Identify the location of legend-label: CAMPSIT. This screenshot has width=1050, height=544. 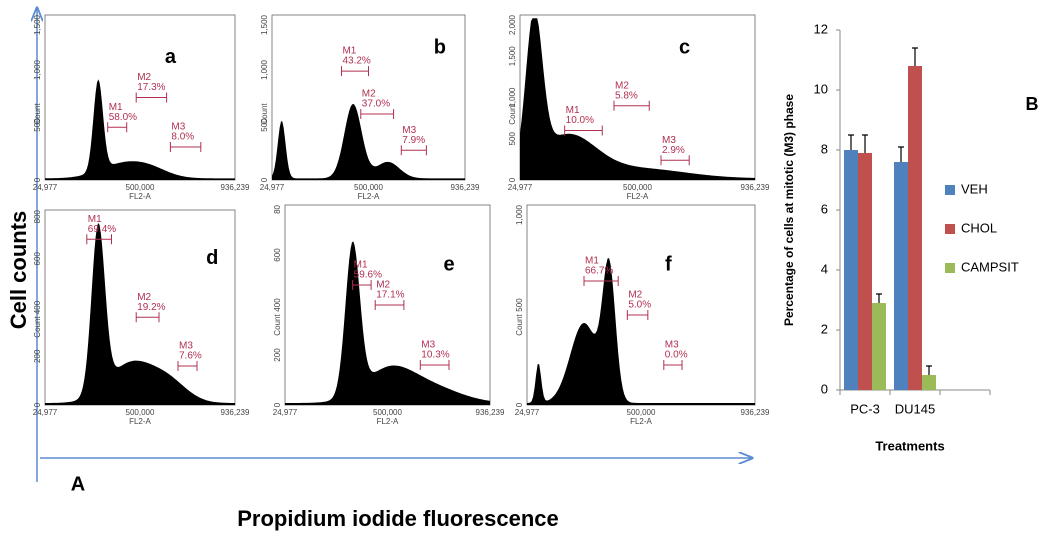
(990, 266).